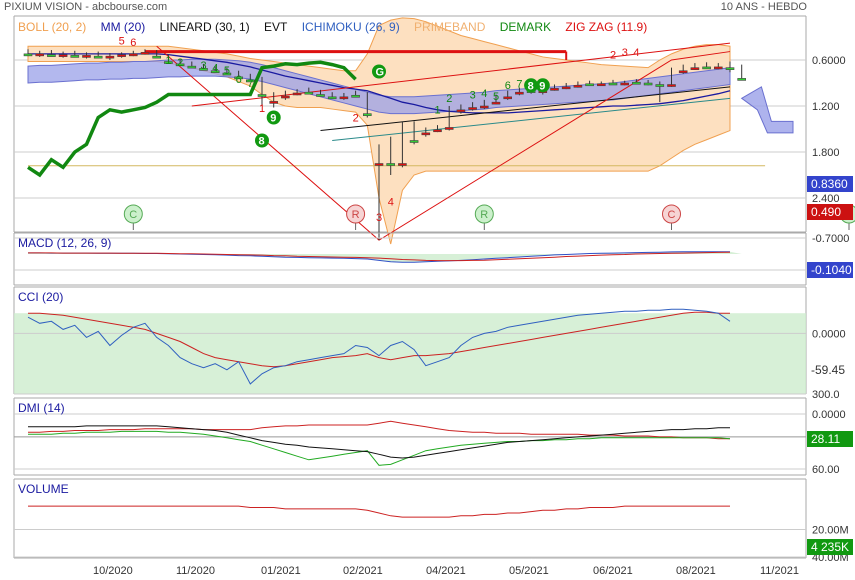 The width and height of the screenshot is (855, 580). Describe the element at coordinates (122, 42) in the screenshot. I see `demark-count-red: 5` at that location.